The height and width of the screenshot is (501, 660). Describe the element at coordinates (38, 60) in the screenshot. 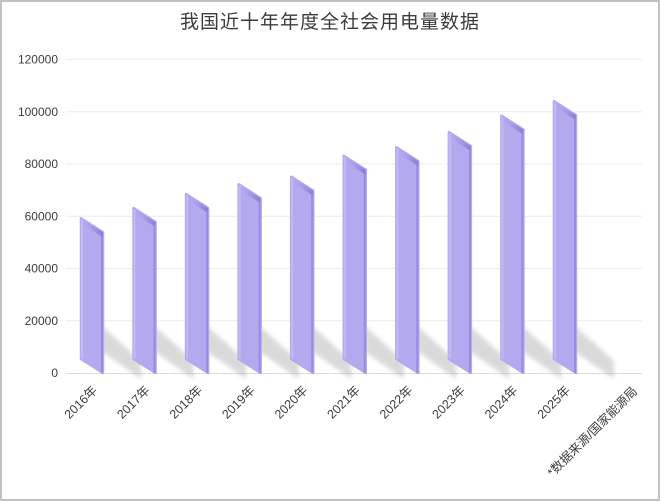

I see `y-tick-label: 120000` at that location.